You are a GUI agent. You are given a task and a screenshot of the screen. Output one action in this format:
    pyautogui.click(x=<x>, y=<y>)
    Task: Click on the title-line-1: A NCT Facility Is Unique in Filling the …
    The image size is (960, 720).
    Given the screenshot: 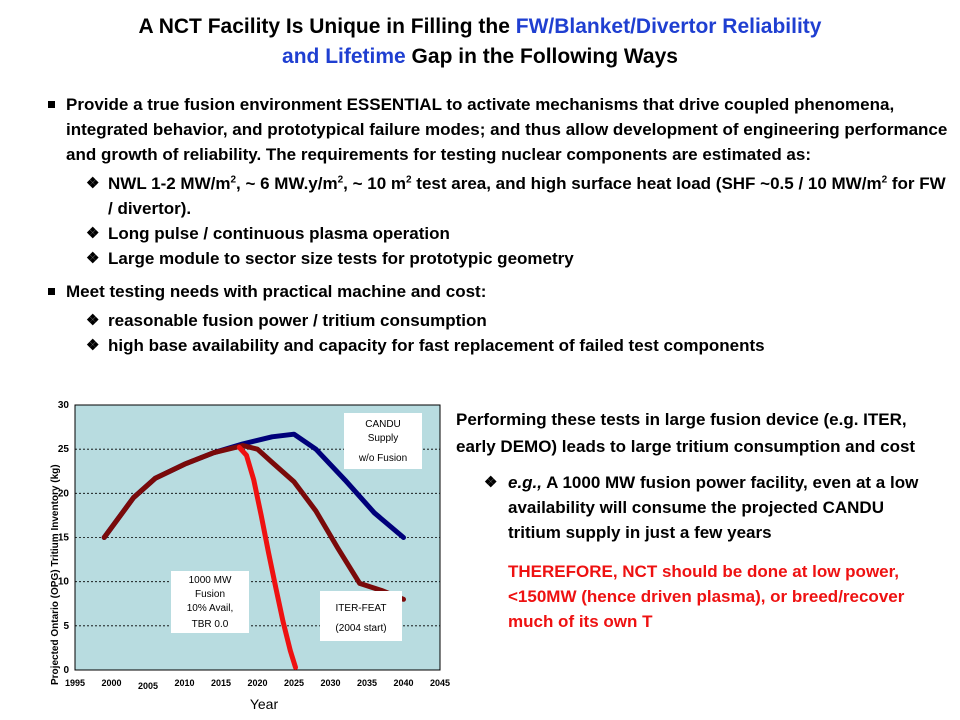 What is the action you would take?
    pyautogui.click(x=480, y=26)
    